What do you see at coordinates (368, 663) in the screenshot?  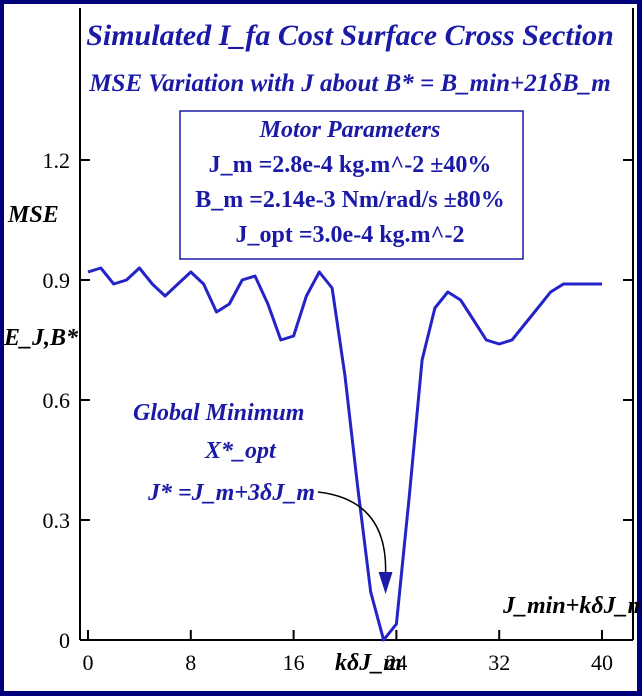 I see `x-axis-label: kδJ_m` at bounding box center [368, 663].